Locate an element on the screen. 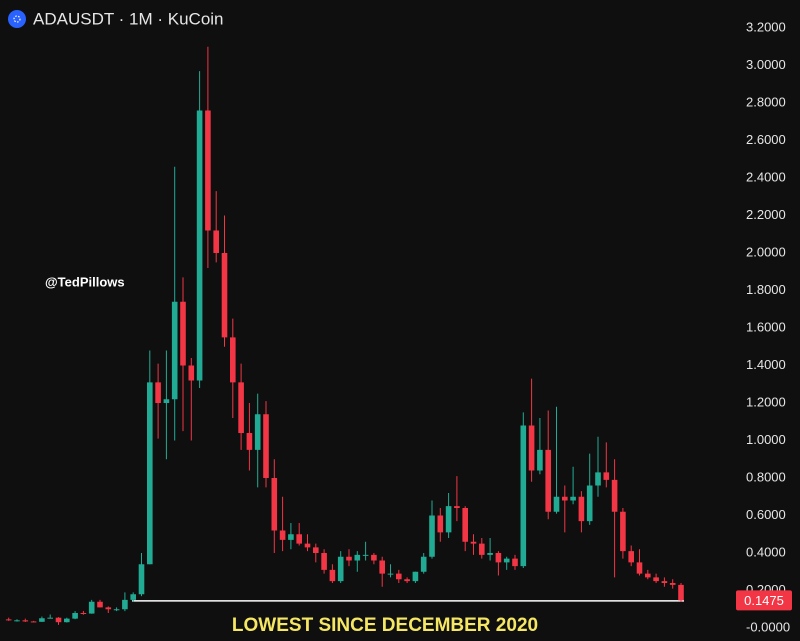  y-tick-label: 1.2000 is located at coordinates (766, 401).